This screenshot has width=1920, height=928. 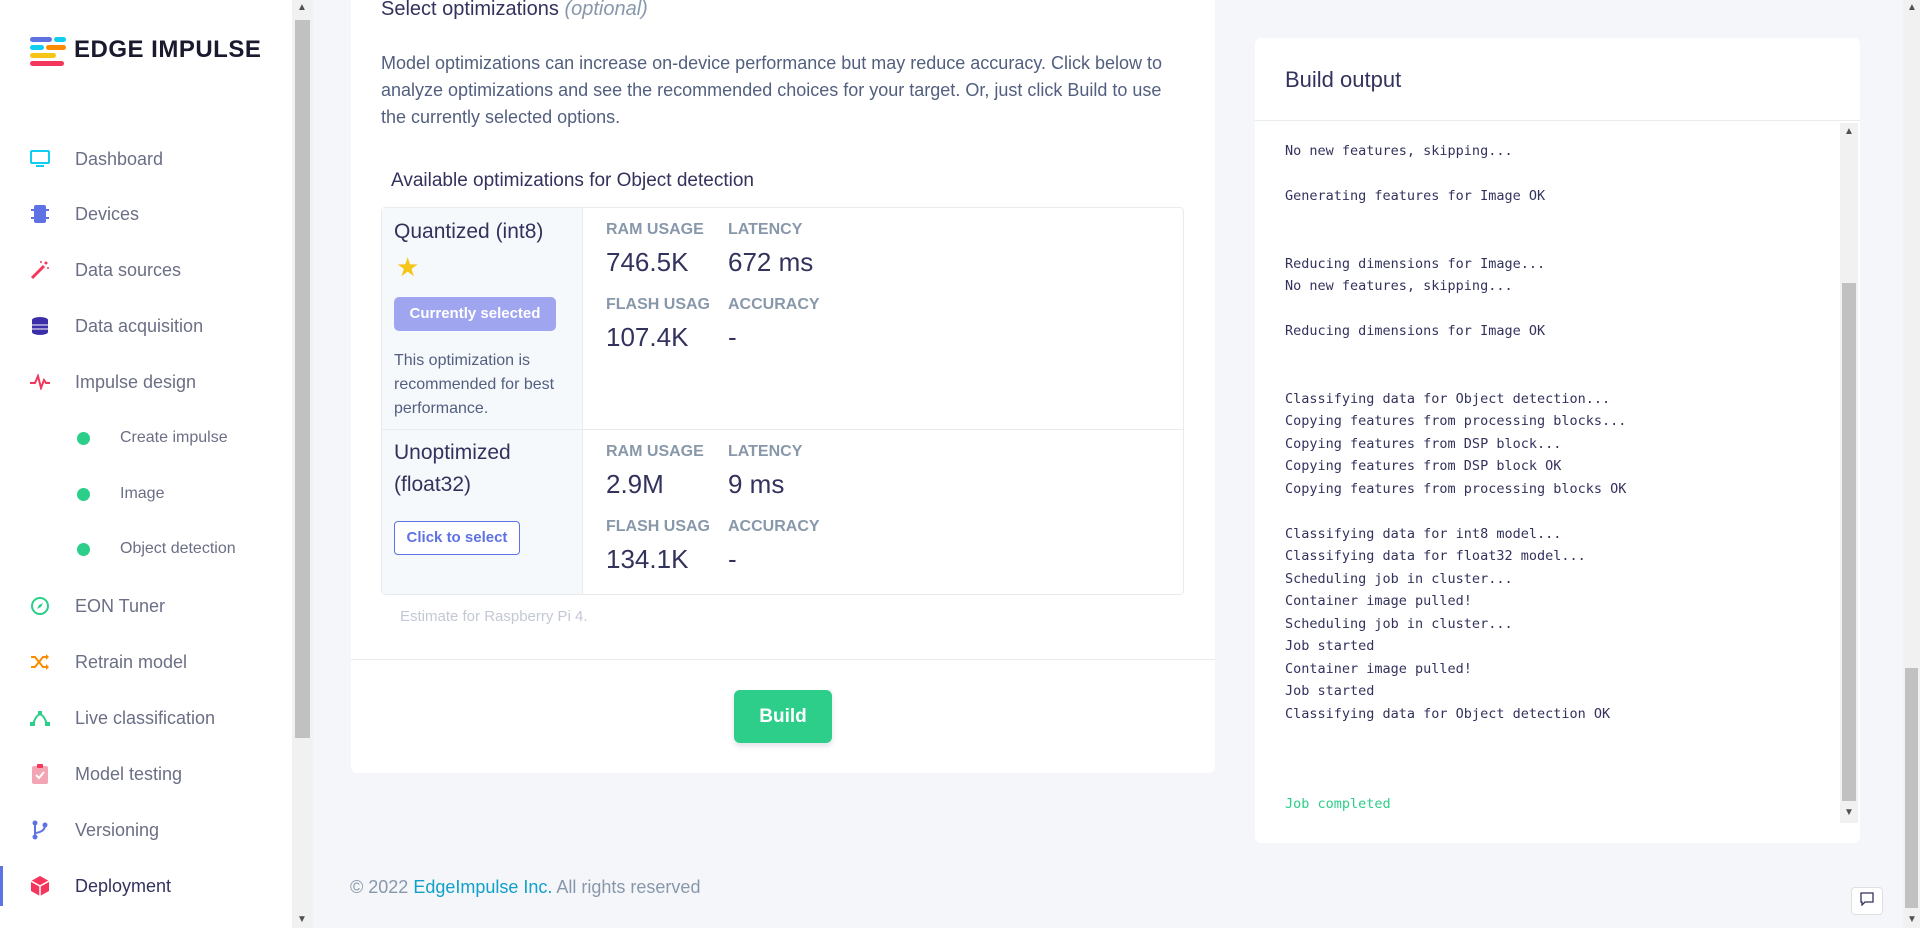 What do you see at coordinates (40, 830) in the screenshot?
I see `branch-icon` at bounding box center [40, 830].